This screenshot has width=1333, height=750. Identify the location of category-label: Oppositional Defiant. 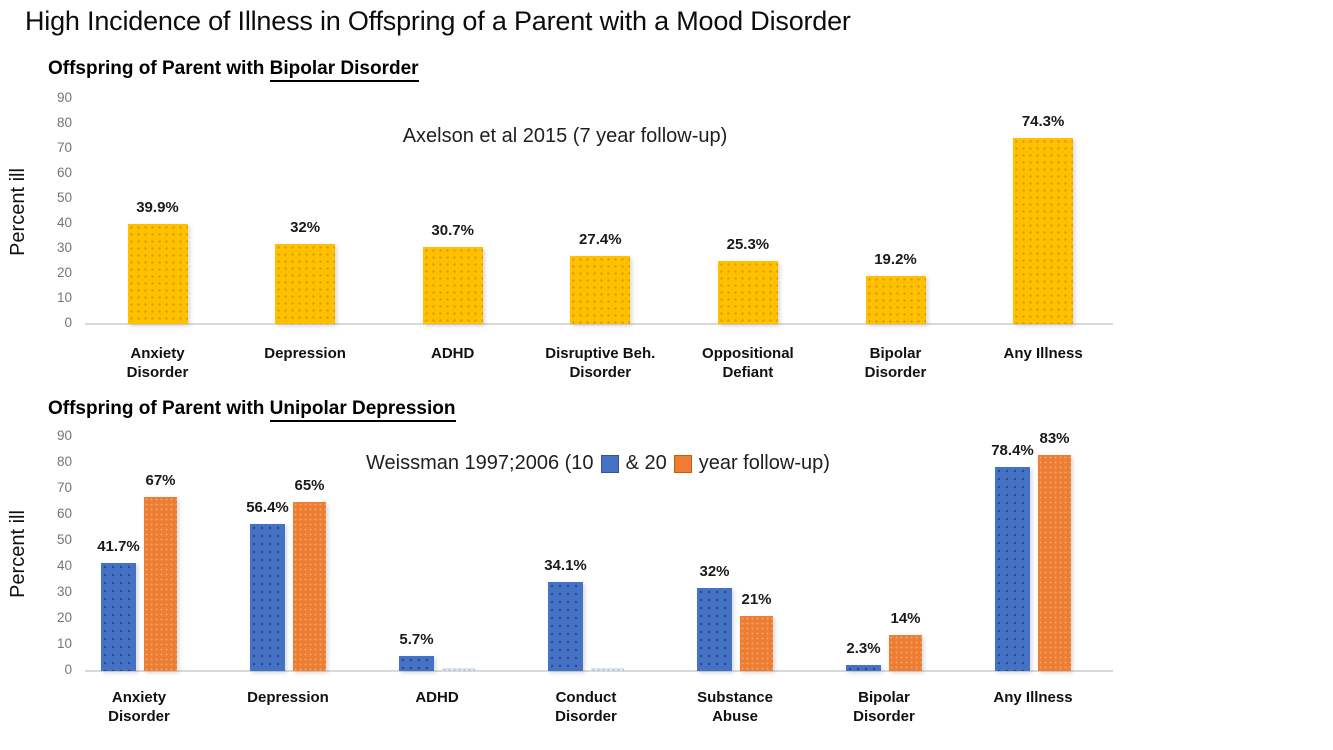
(748, 363).